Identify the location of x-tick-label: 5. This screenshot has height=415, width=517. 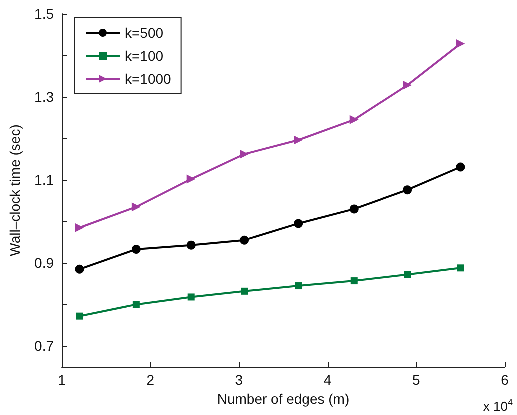
(416, 380).